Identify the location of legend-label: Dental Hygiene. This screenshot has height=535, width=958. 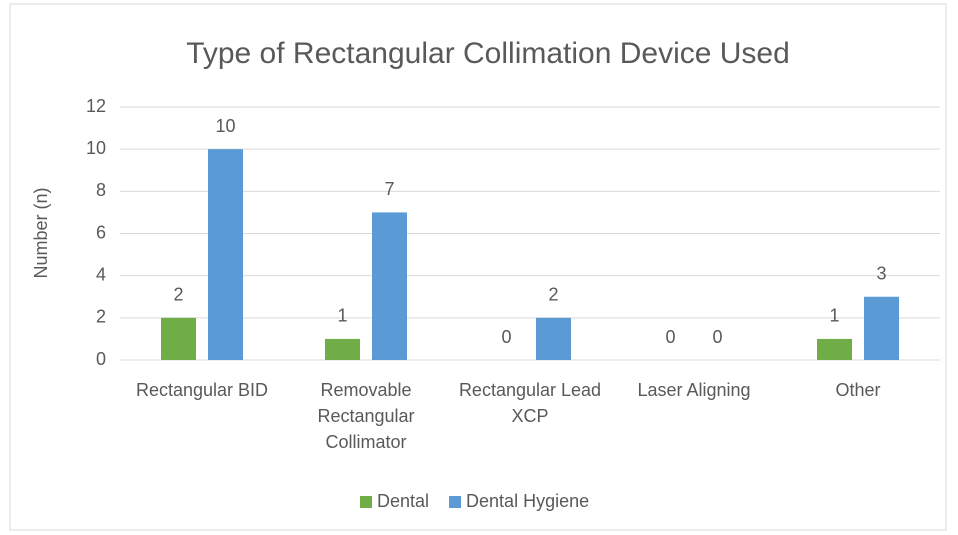
(527, 501).